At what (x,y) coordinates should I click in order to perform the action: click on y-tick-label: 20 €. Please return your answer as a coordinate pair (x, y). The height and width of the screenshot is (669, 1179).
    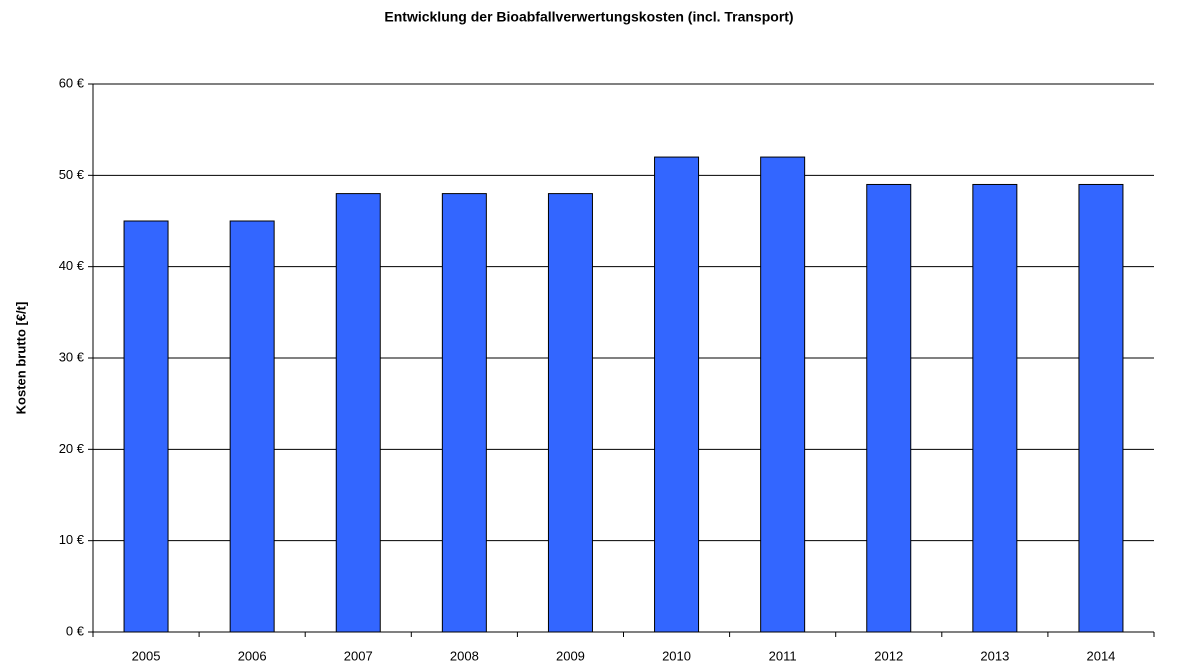
    Looking at the image, I should click on (72, 448).